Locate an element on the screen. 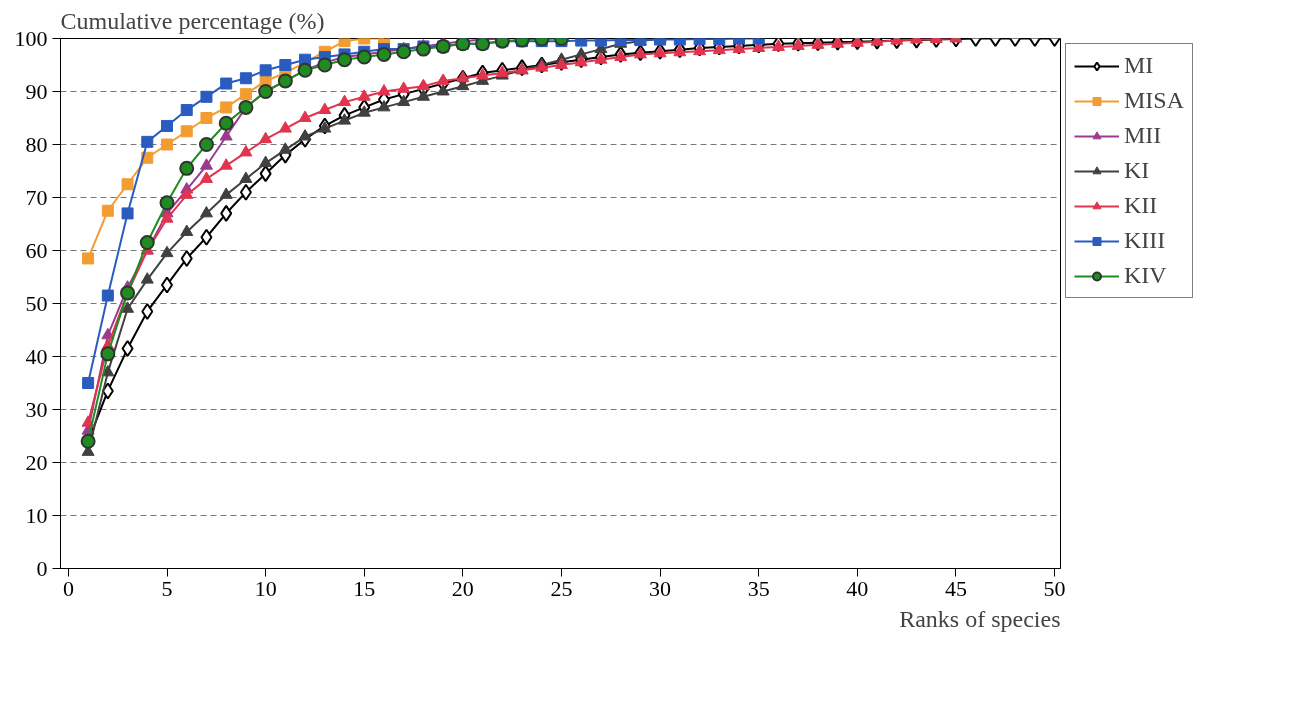  y-tick-label: 20 is located at coordinates (36, 462).